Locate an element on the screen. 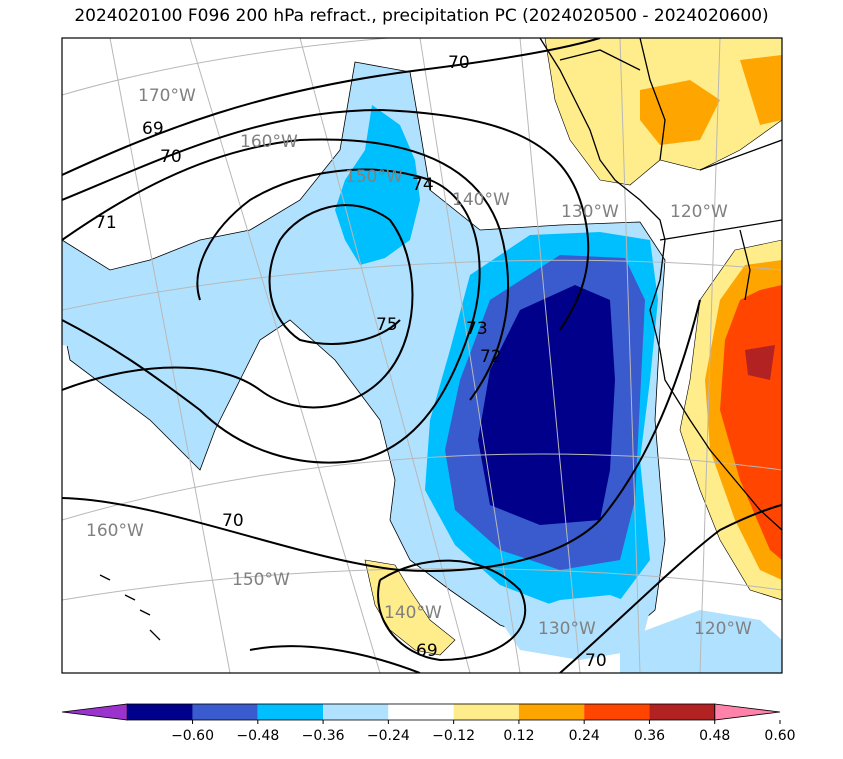  colorbar-tick-label: 0.24 is located at coordinates (584, 736).